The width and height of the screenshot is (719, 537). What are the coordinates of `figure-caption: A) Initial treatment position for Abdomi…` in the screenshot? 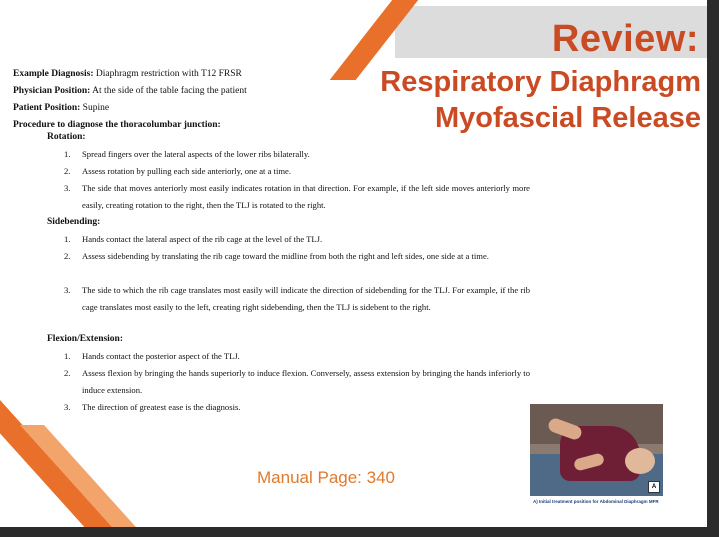 It's located at (596, 501).